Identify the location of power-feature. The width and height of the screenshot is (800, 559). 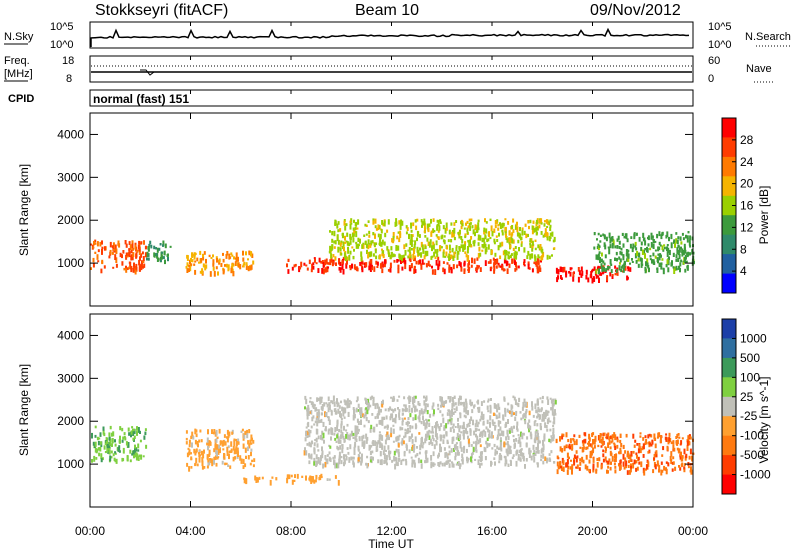
(442, 240).